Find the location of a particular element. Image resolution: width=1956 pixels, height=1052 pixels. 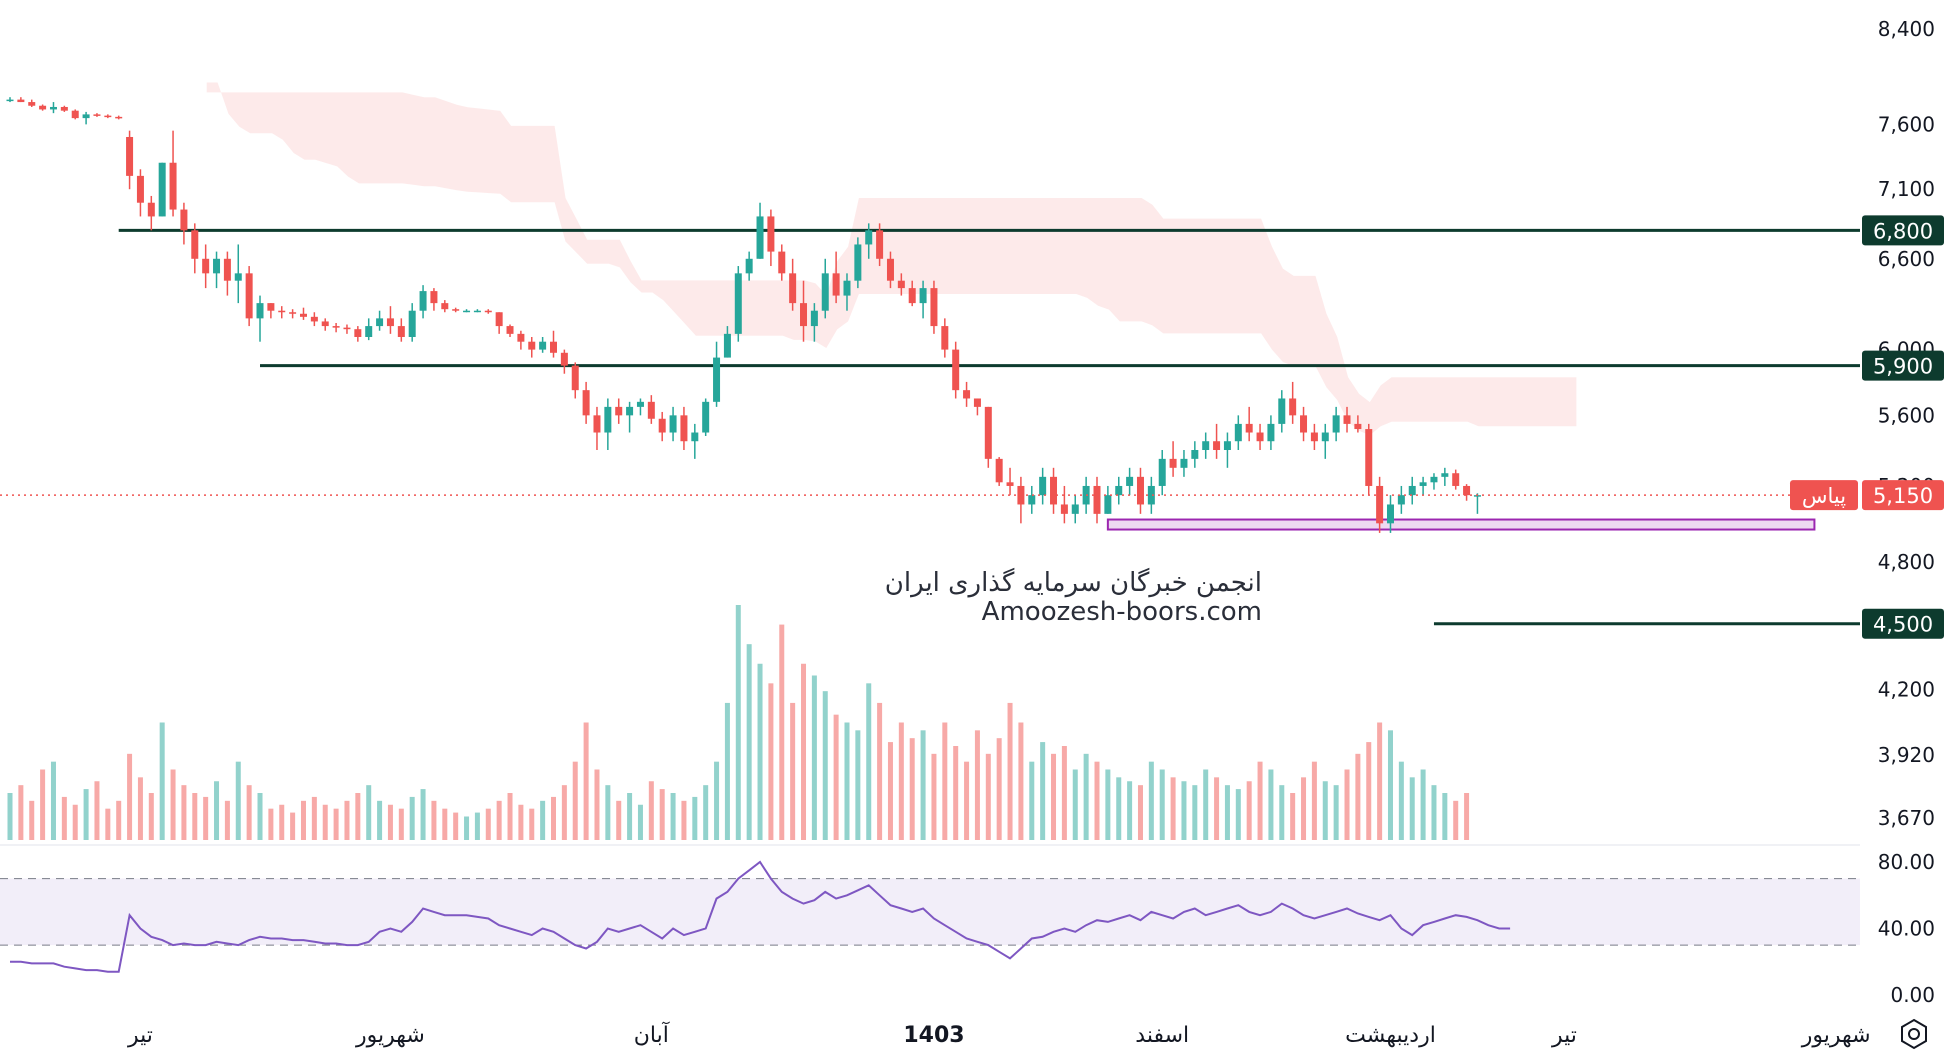

price-tick-label: 5,600 is located at coordinates (1906, 415).